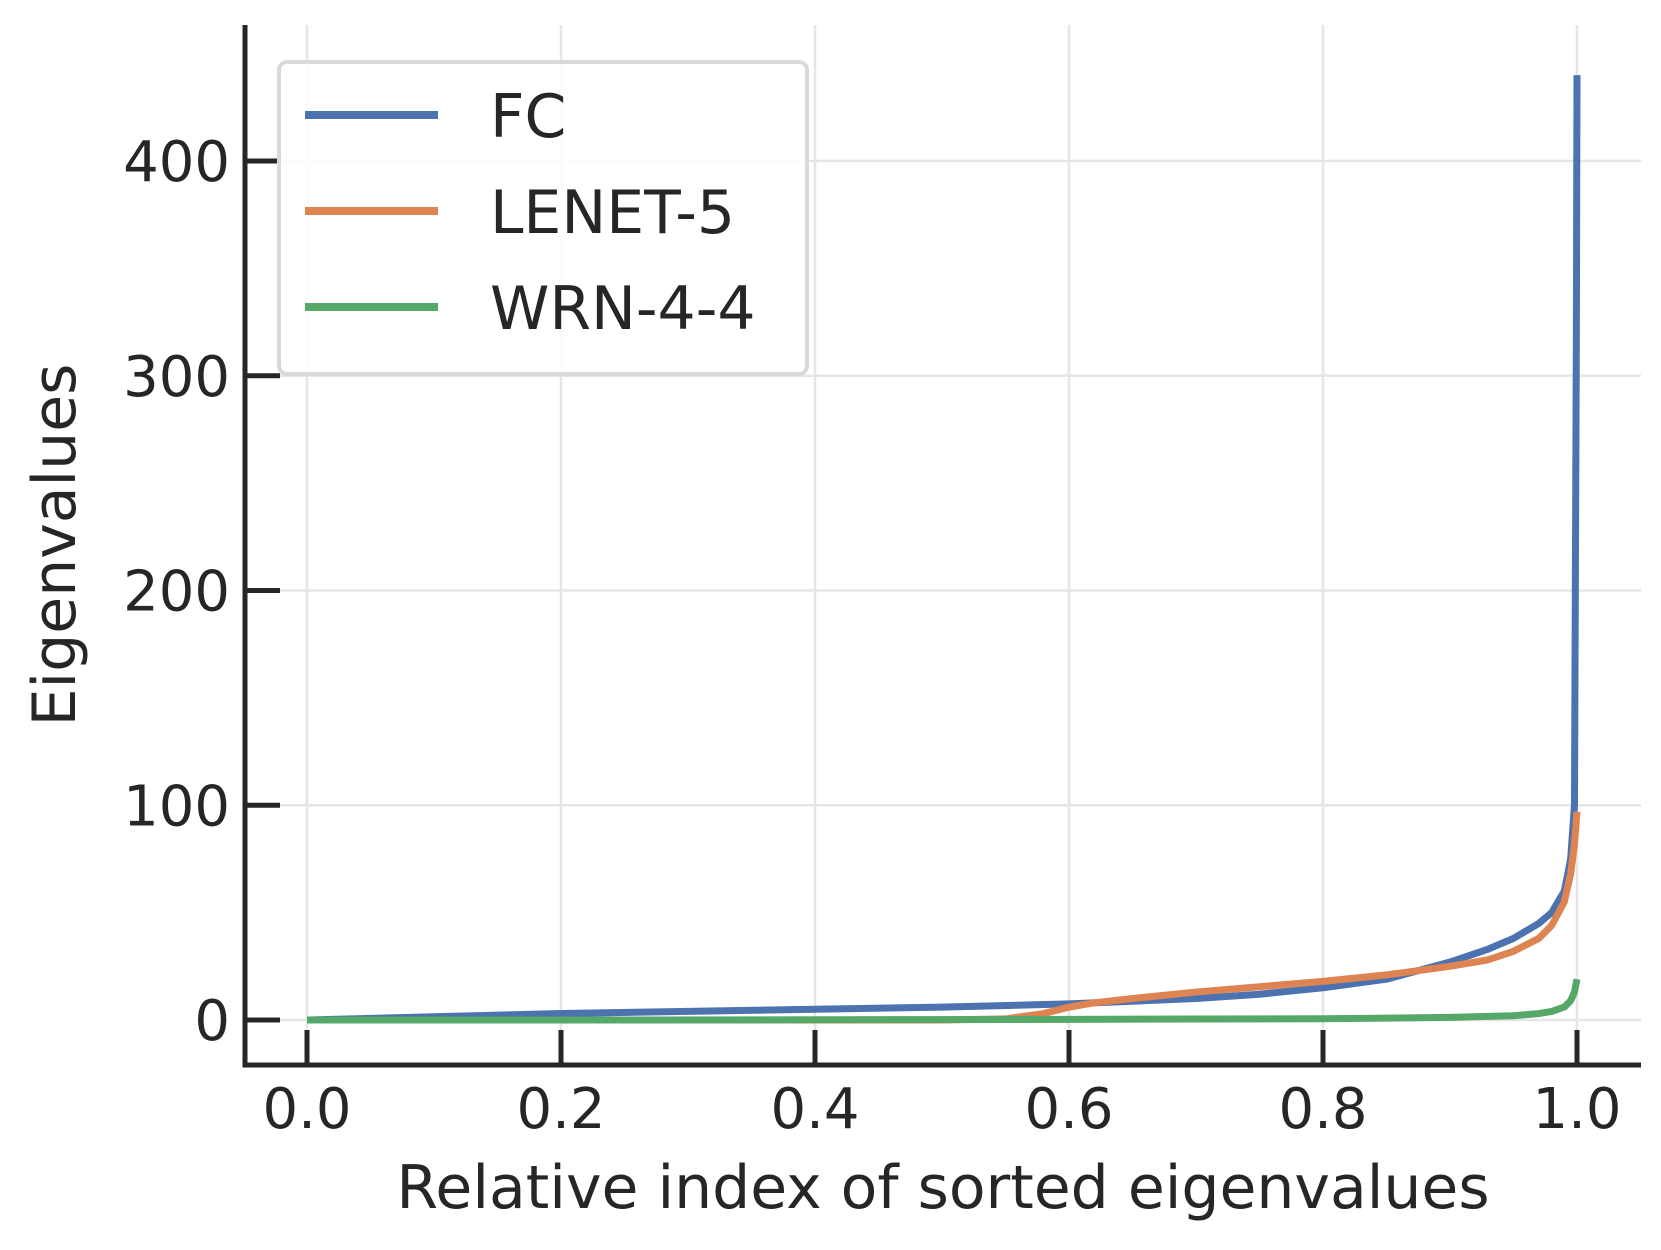  I want to click on x-tick-label: 0.2, so click(560, 1109).